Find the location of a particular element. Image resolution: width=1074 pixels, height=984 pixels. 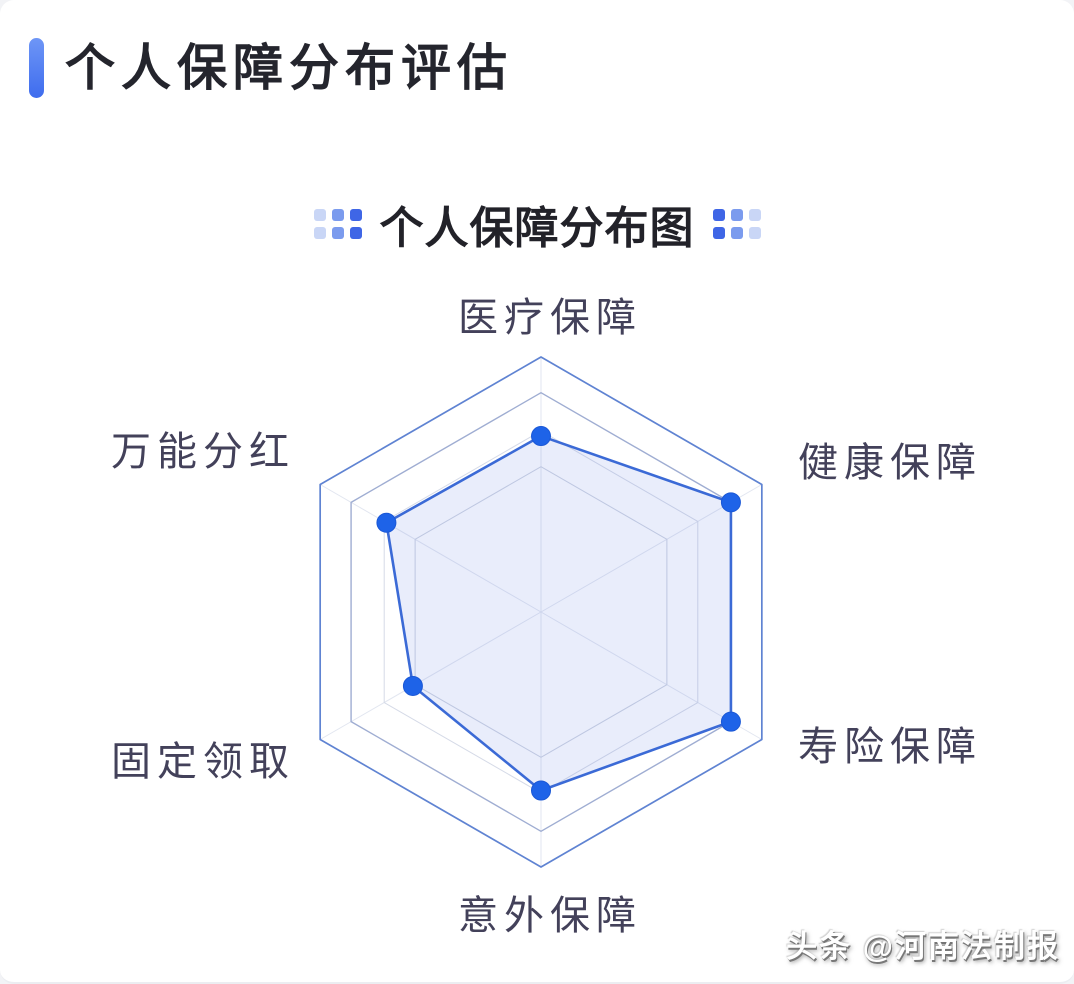

axis-label-health: 健康保障 is located at coordinates (890, 463).